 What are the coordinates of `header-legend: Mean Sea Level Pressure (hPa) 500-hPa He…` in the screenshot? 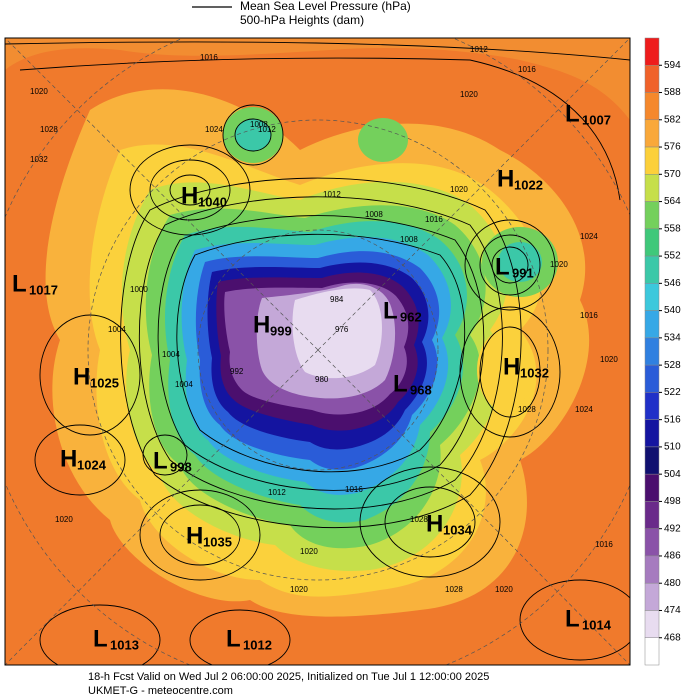 It's located at (301, 13).